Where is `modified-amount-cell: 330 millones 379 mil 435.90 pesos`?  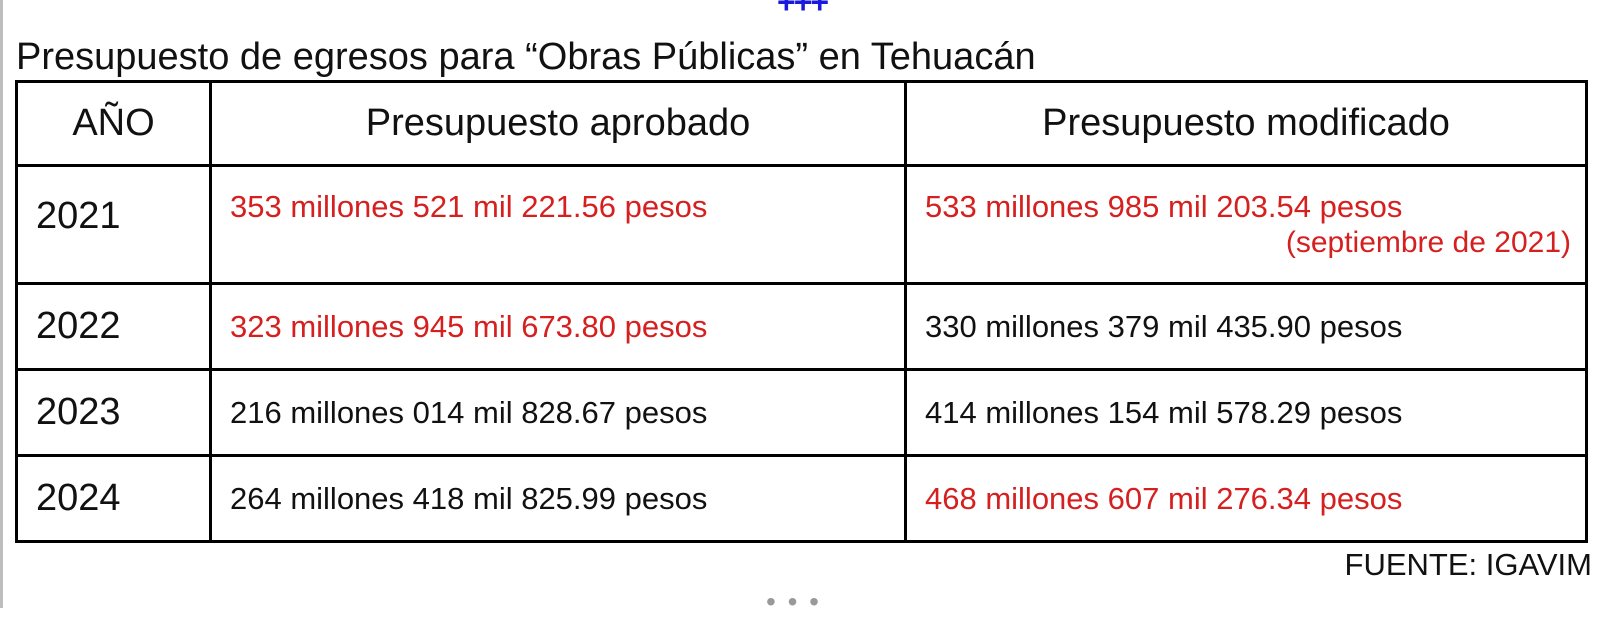
modified-amount-cell: 330 millones 379 mil 435.90 pesos is located at coordinates (1246, 326).